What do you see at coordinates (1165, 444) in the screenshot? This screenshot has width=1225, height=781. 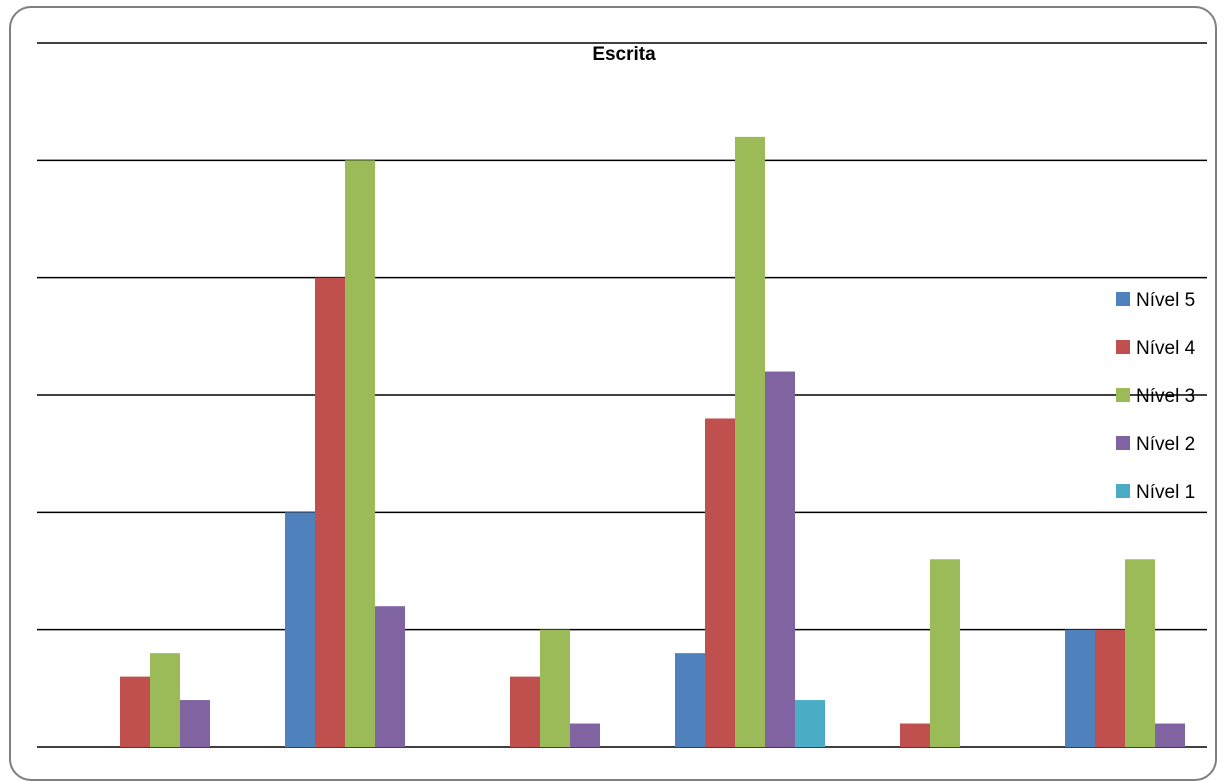 I see `legend-label-4: Nível 2` at bounding box center [1165, 444].